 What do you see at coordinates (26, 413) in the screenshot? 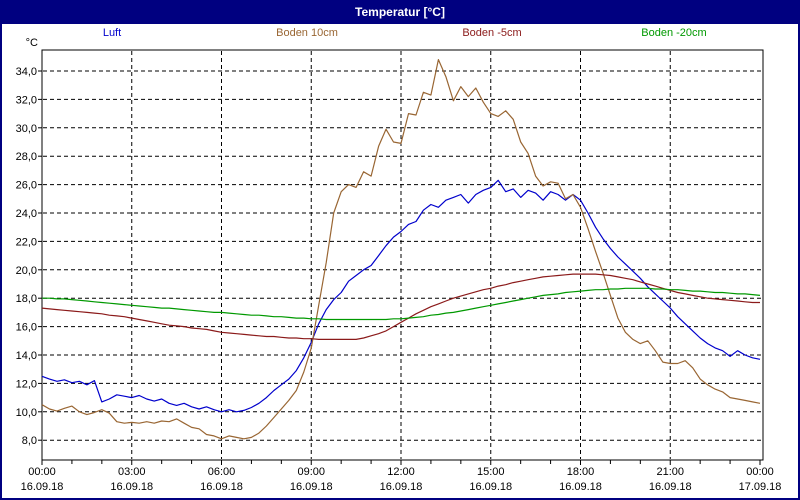
I see `y-tick-label: 10,0` at bounding box center [26, 413].